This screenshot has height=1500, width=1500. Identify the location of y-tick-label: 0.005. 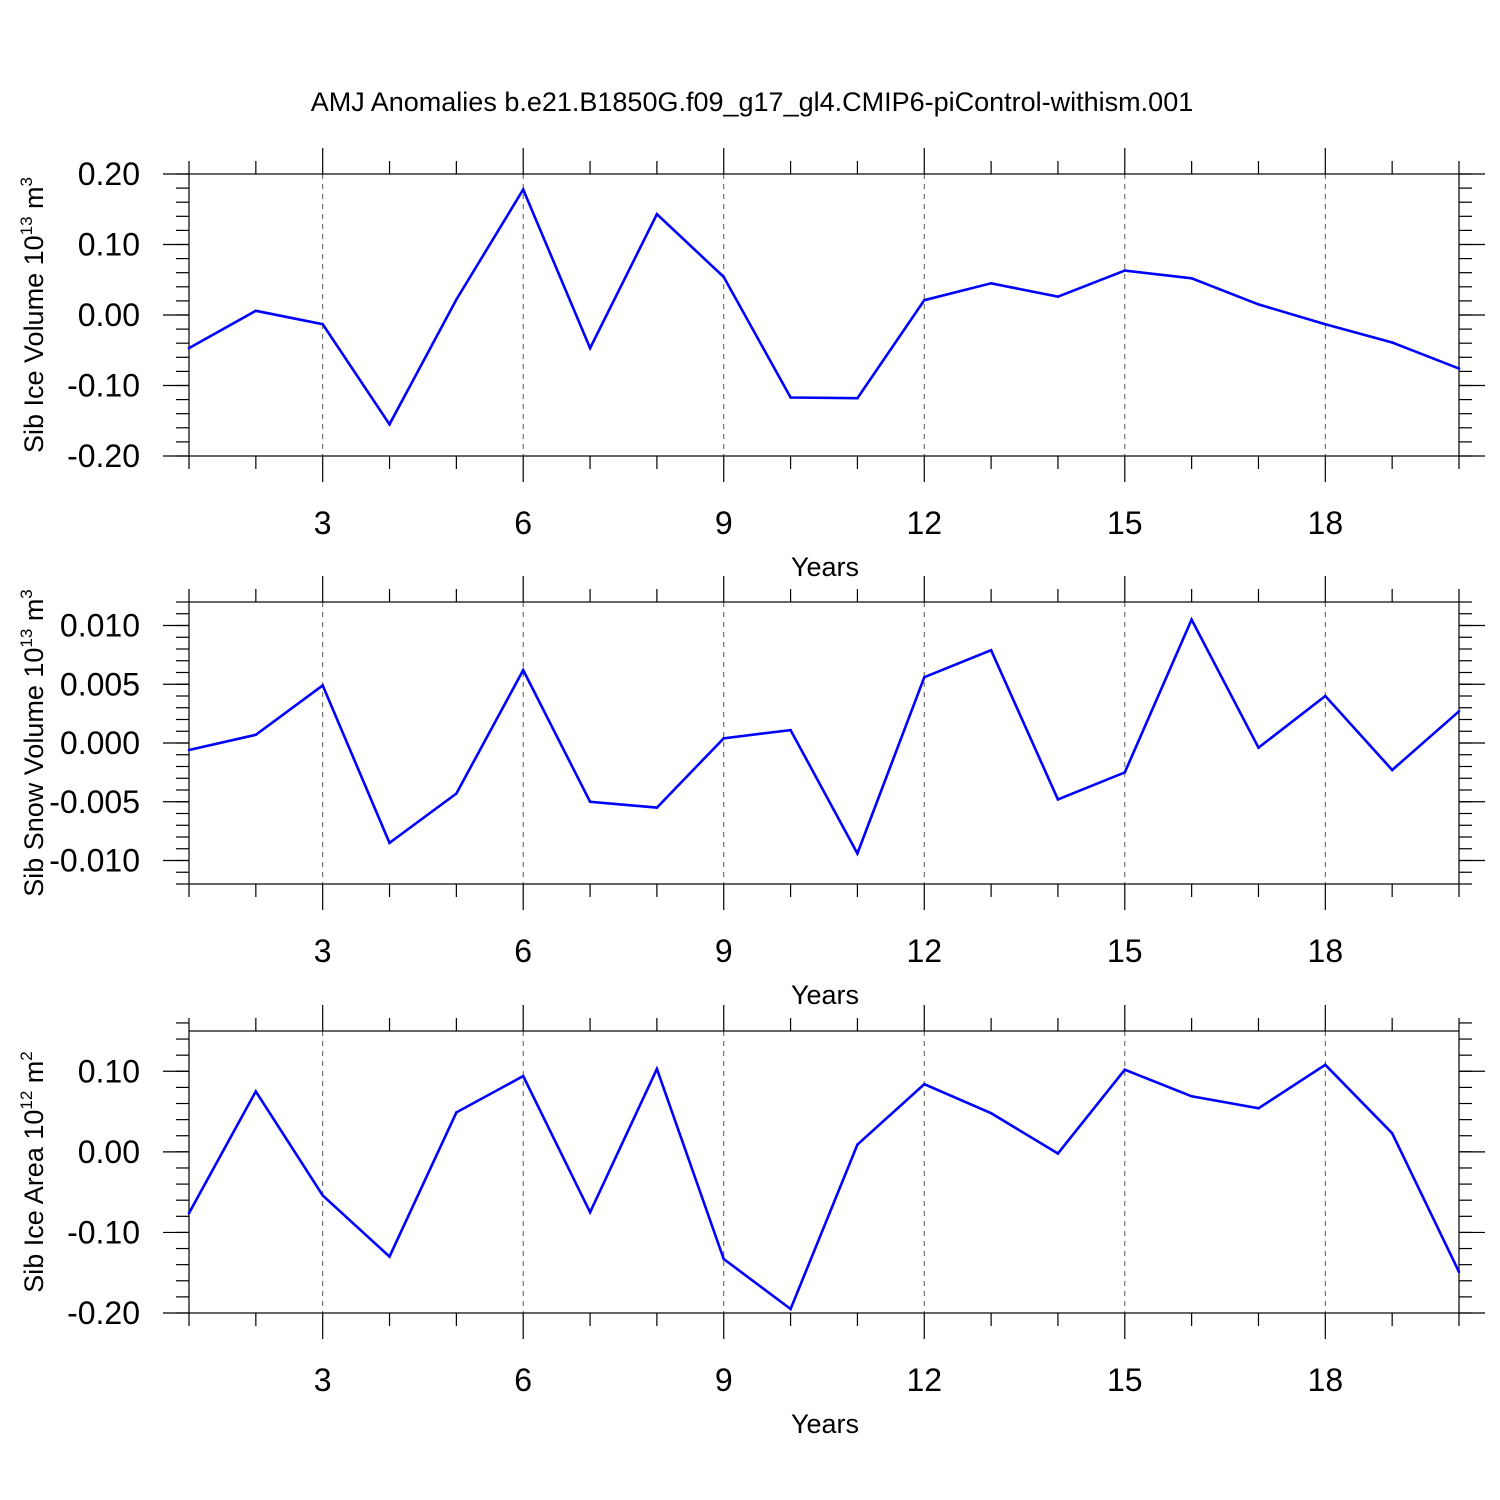
(100, 684).